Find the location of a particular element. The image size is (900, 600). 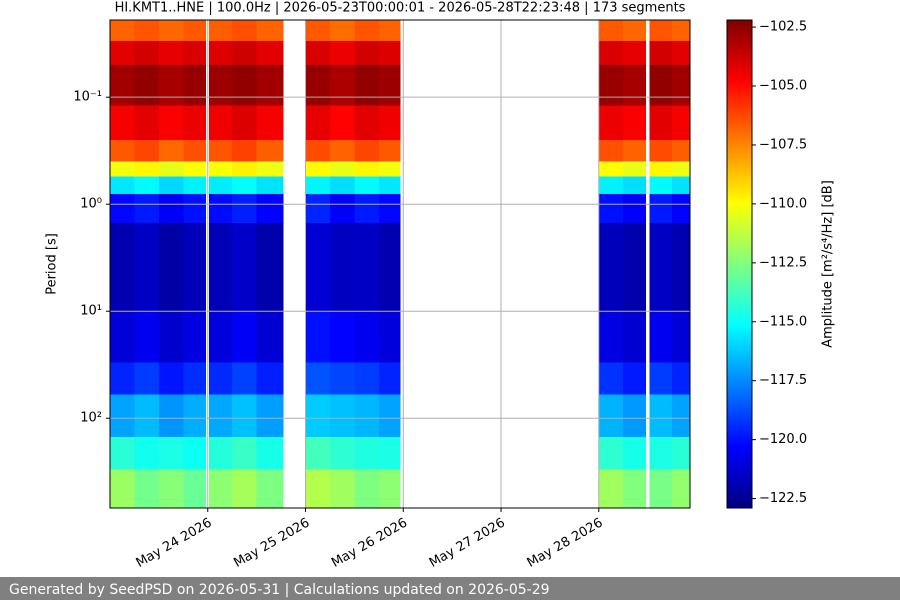

x-tick-label: May 27 2026 is located at coordinates (467, 543).